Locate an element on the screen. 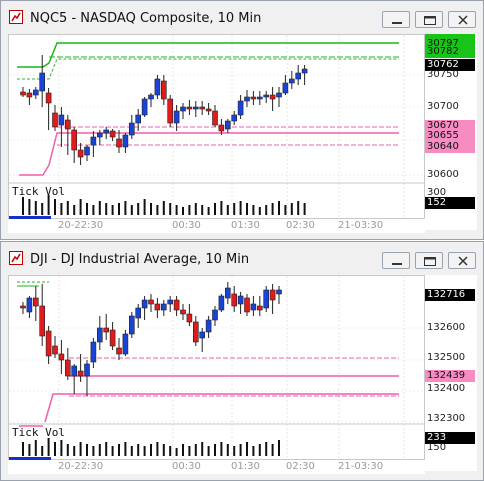 This screenshot has width=484, height=481. level-badge-pink: 132439 is located at coordinates (450, 376).